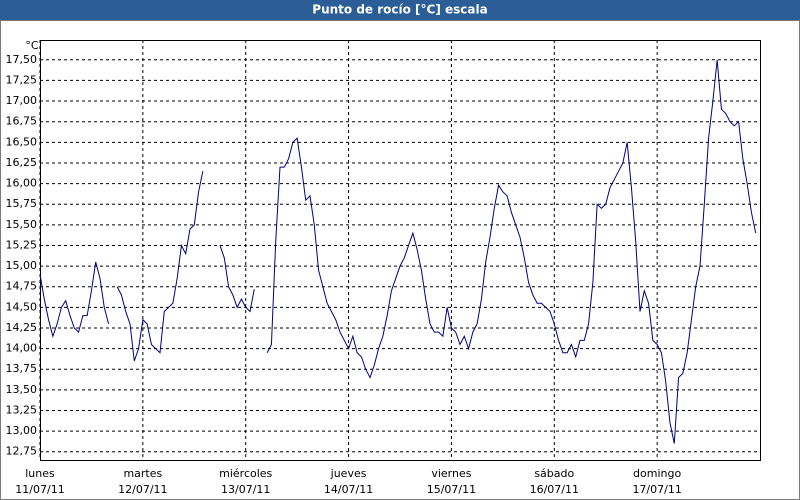 Image resolution: width=800 pixels, height=500 pixels. Describe the element at coordinates (22, 265) in the screenshot. I see `y-tick-label: 15,00` at that location.